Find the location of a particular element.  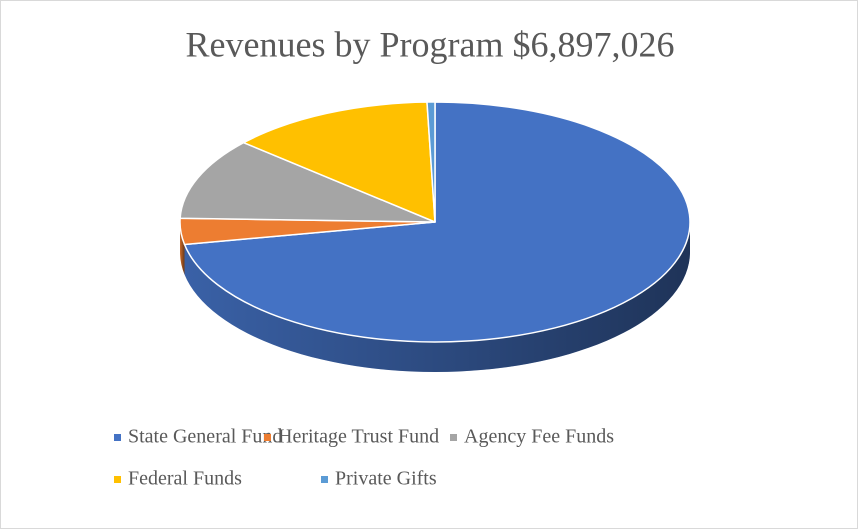

legend-label: Heritage Trust Fund is located at coordinates (358, 437).